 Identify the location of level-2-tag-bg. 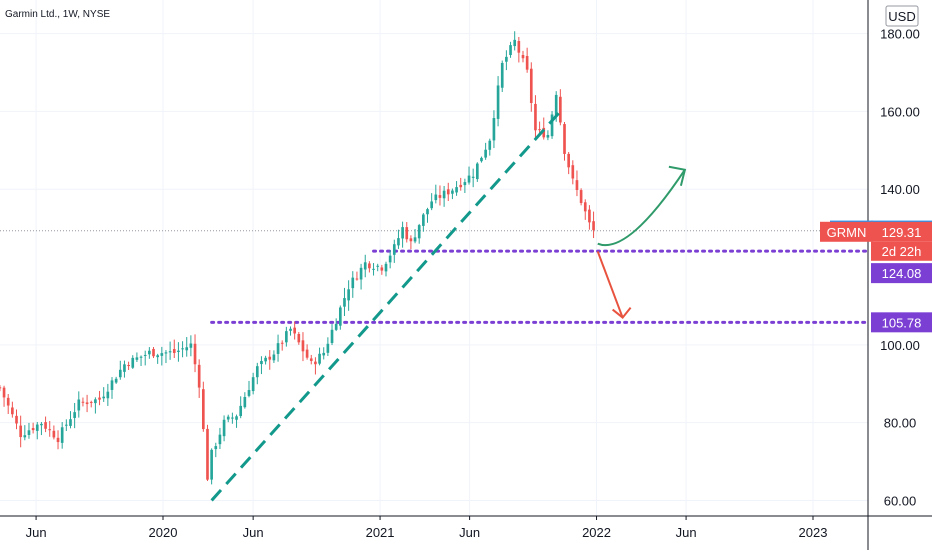
(901, 322).